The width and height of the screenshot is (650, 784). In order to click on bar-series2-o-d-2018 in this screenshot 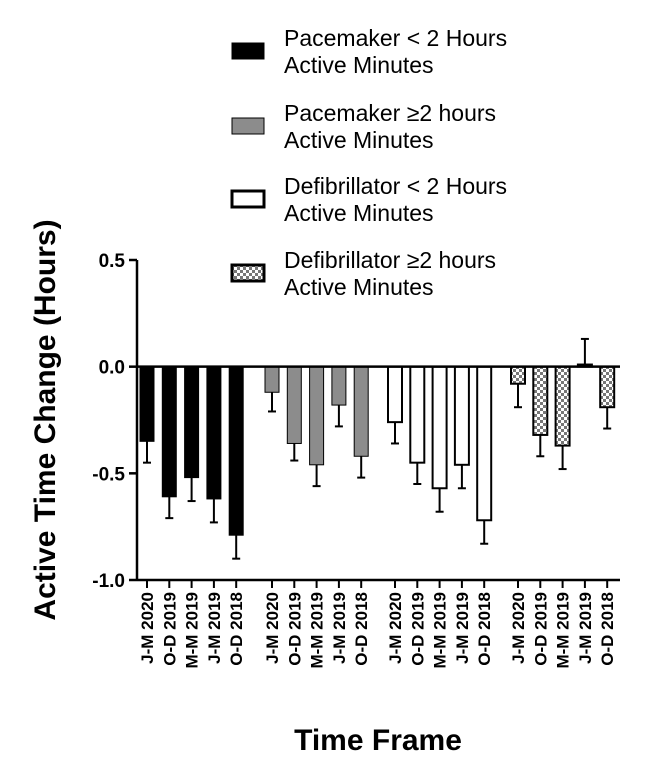, I will do `click(361, 411)`.